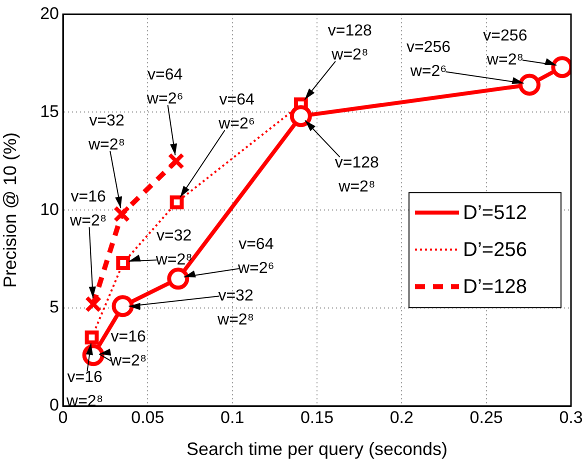 The image size is (585, 461). Describe the element at coordinates (232, 417) in the screenshot. I see `x-tick-label: 0.1` at that location.